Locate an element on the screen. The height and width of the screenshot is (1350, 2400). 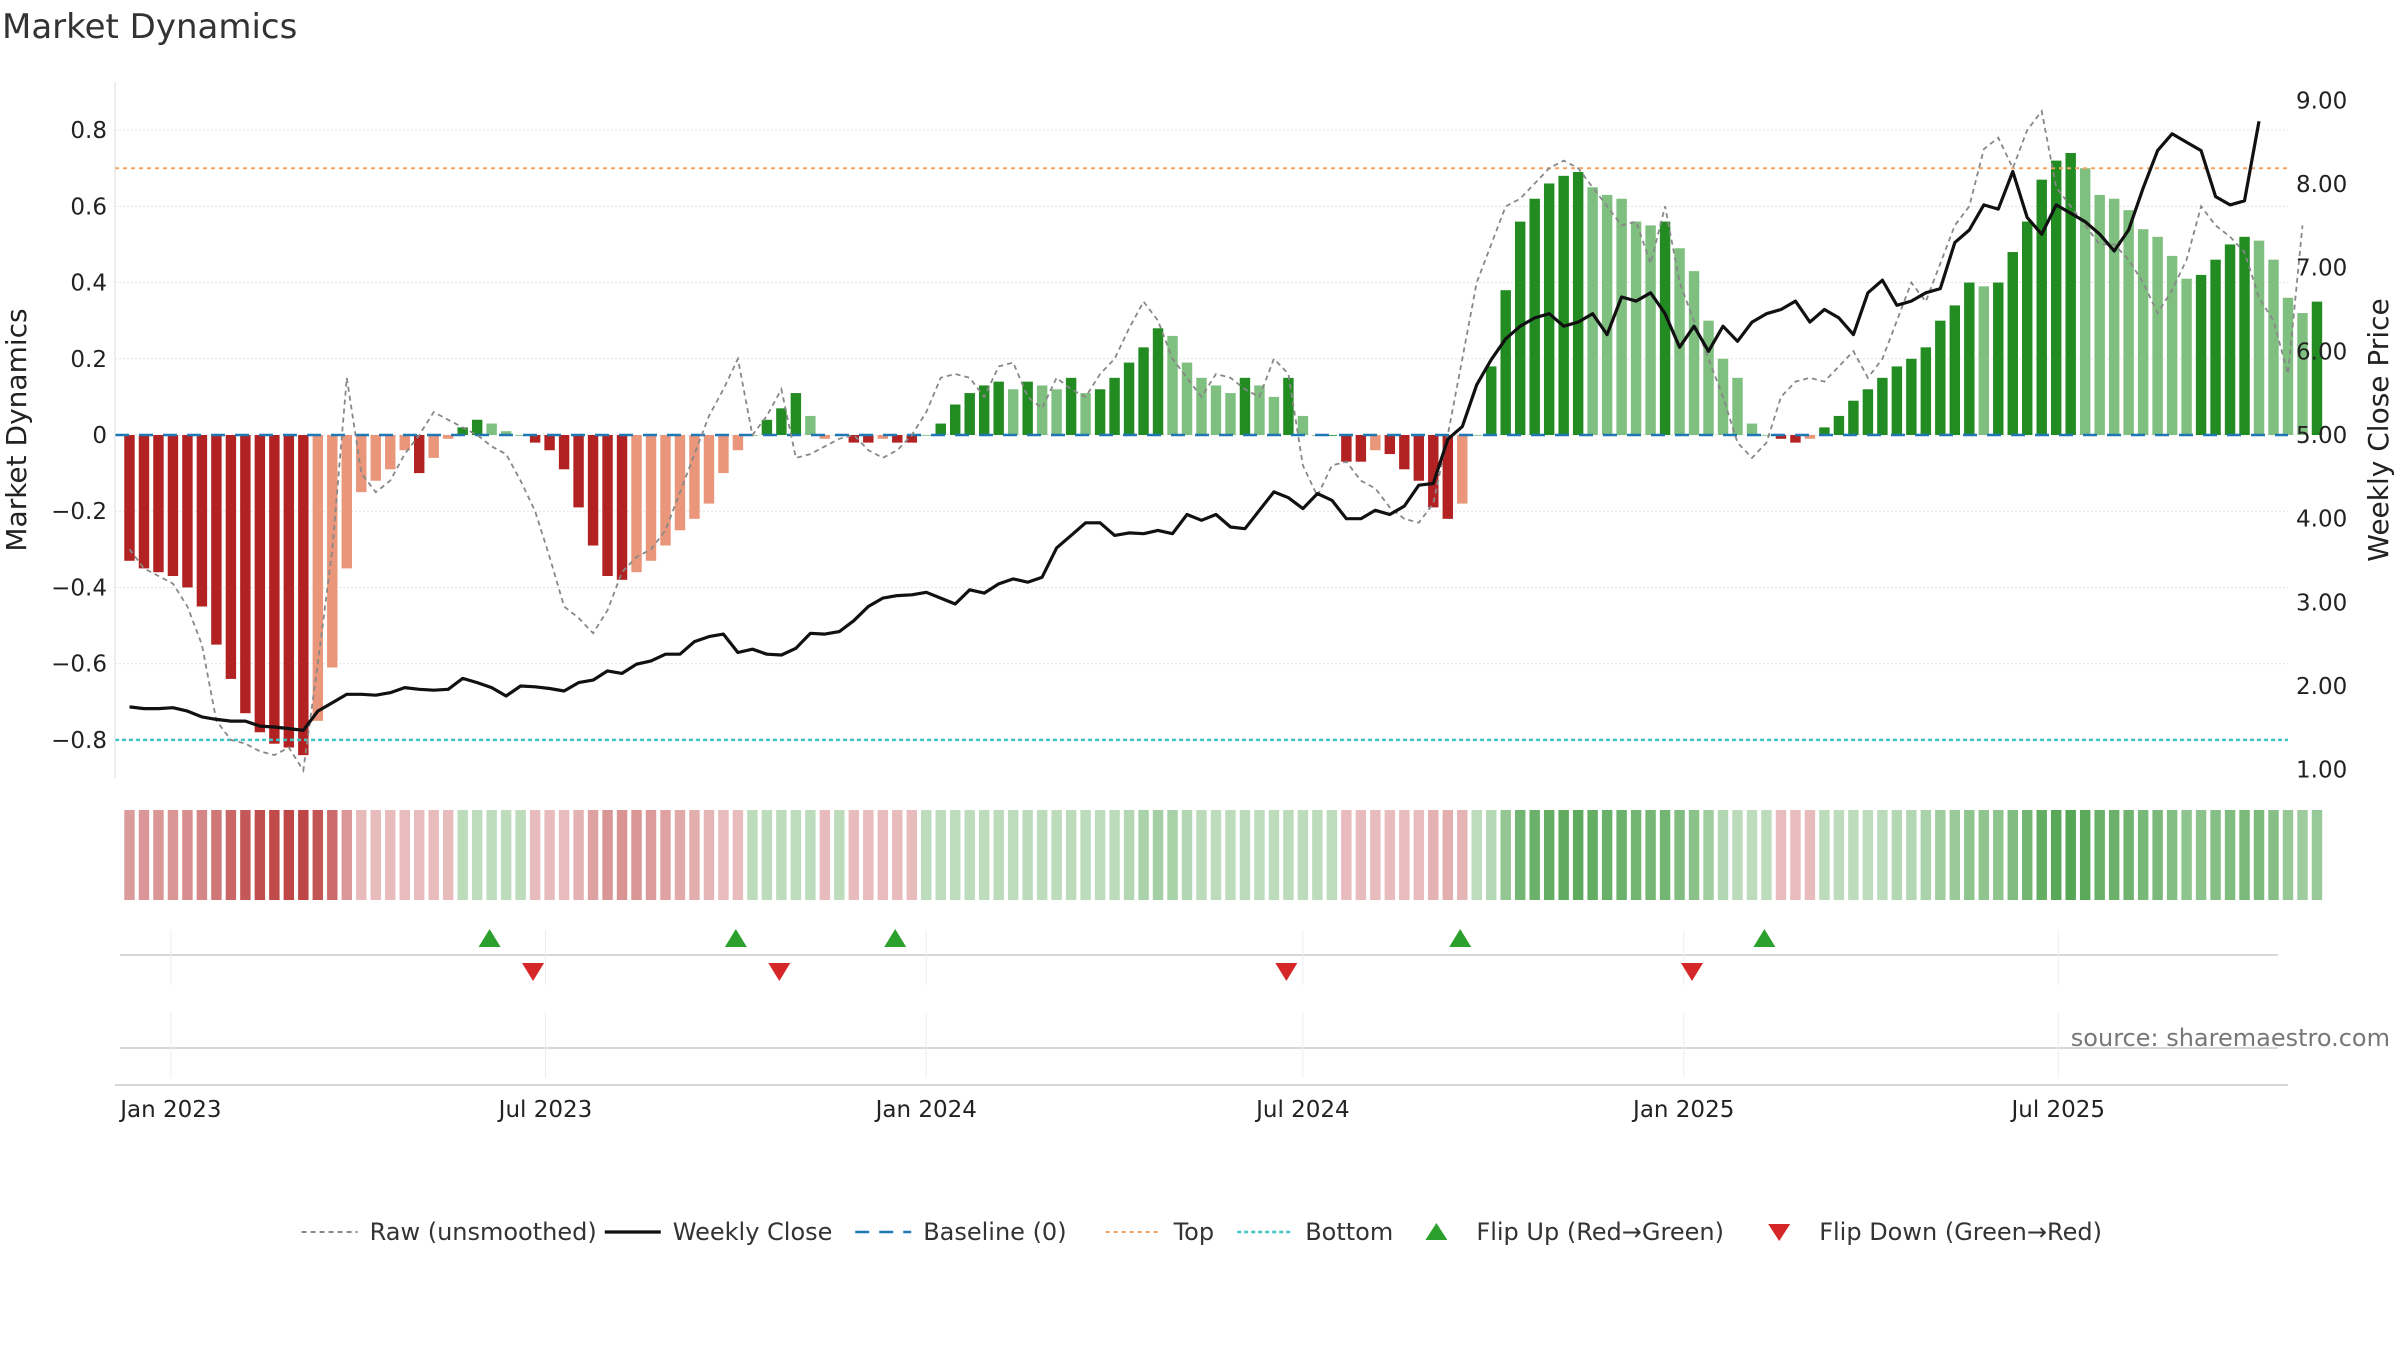
regime-heat-strip is located at coordinates (1223, 855).